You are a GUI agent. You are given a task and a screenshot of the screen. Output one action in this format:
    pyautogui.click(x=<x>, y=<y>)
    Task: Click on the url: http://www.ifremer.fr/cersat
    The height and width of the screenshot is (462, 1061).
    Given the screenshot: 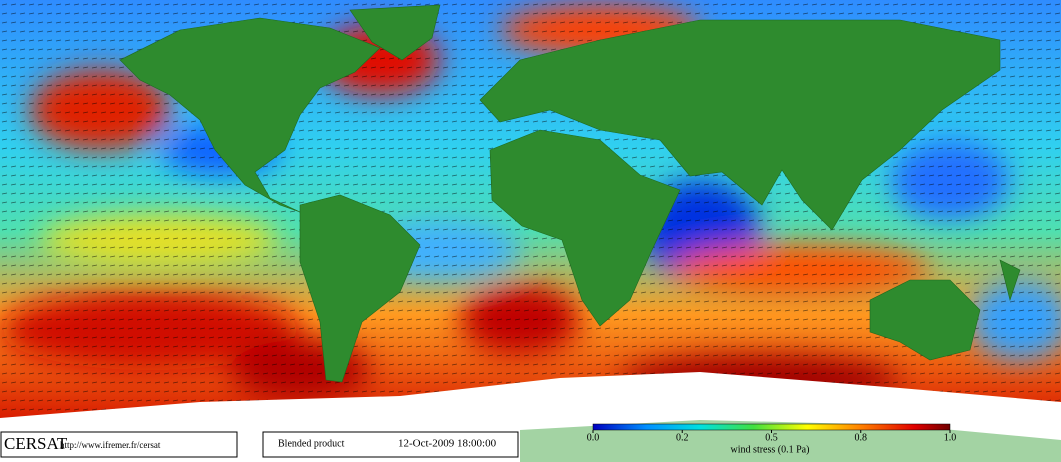 What is the action you would take?
    pyautogui.click(x=110, y=445)
    